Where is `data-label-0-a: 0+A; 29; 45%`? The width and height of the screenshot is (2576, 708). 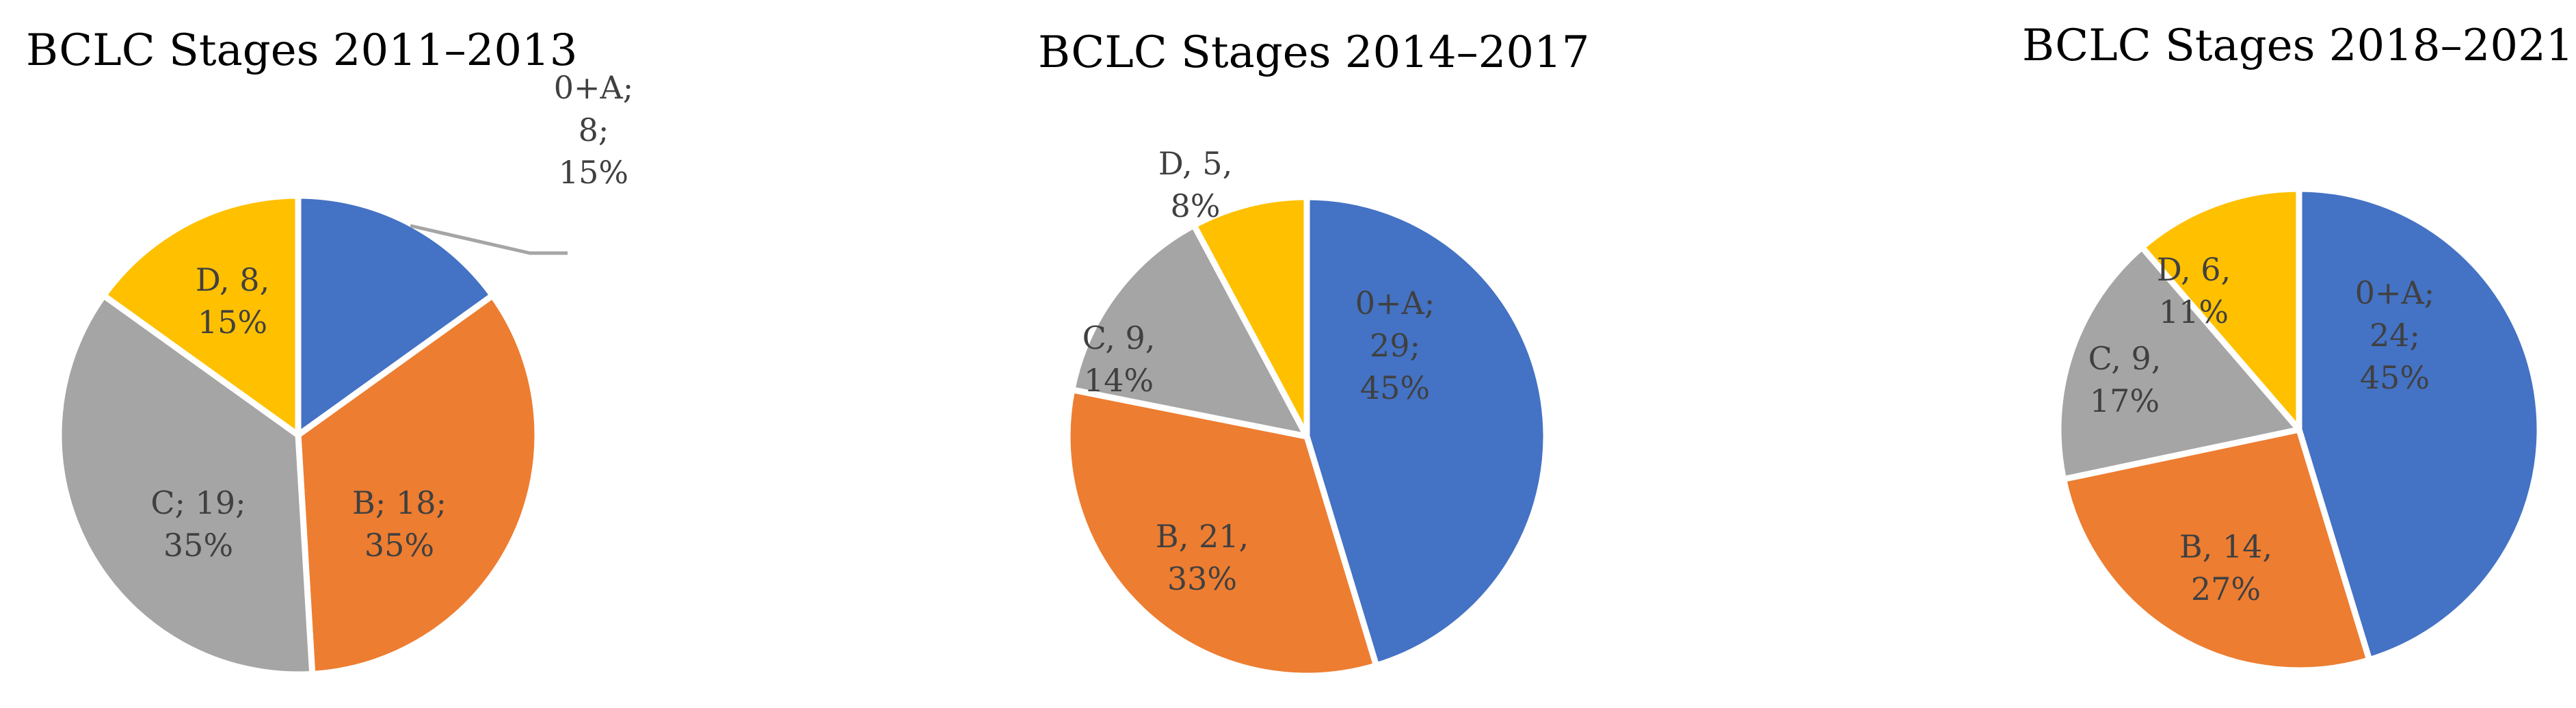 data-label-0-a: 0+A; 29; 45% is located at coordinates (1395, 345).